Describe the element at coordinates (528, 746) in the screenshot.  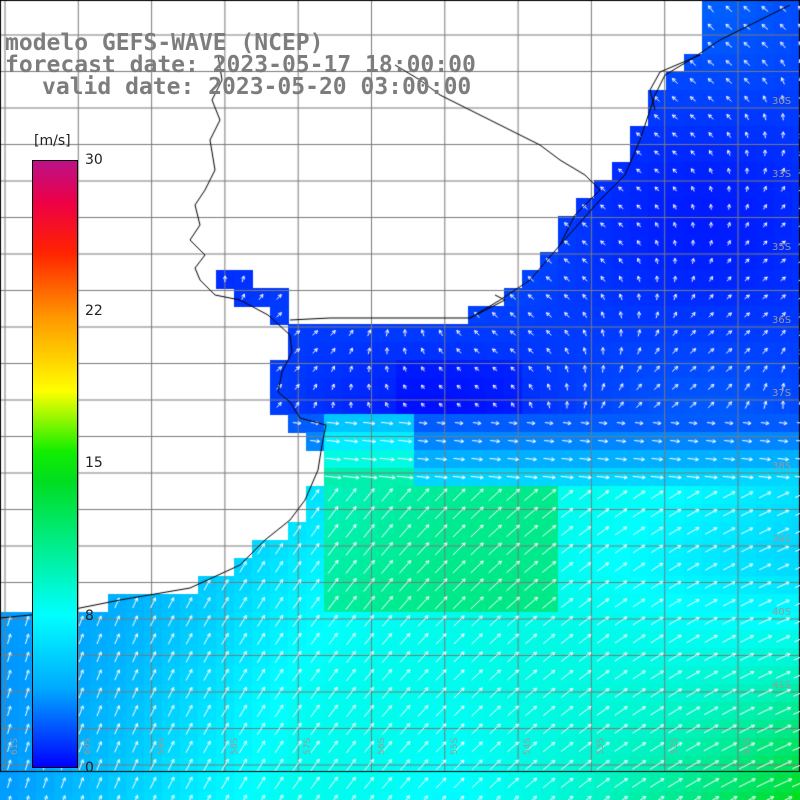
I see `longitude-label: 54S` at that location.